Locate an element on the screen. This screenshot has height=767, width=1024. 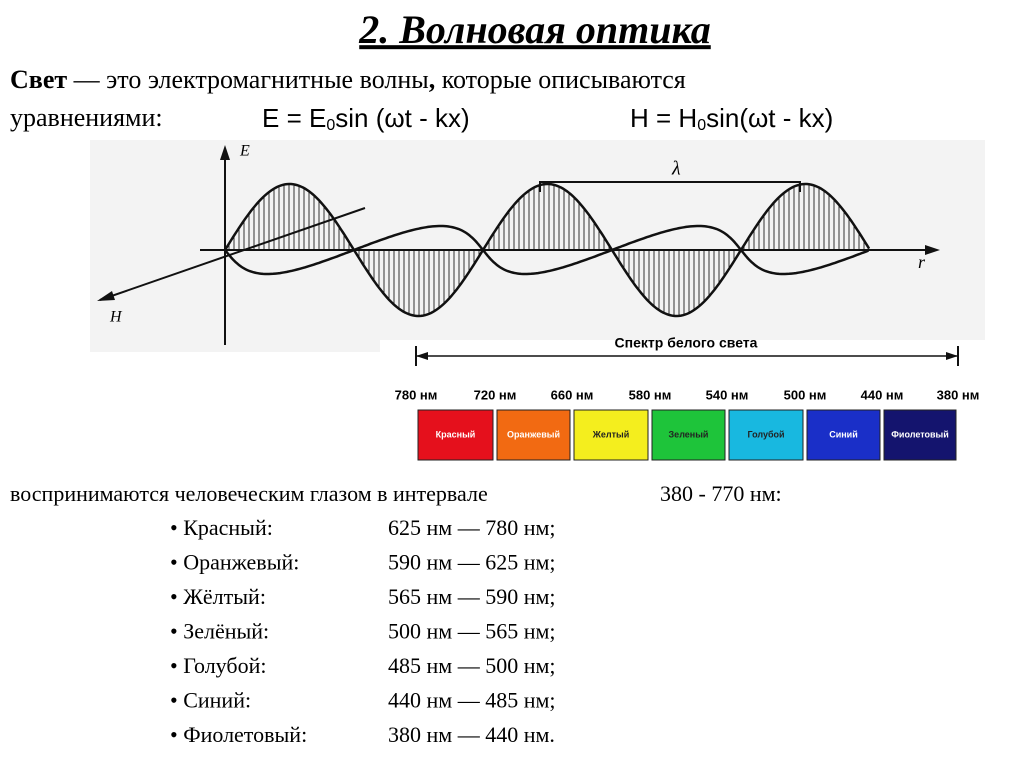
band-label: Красный is located at coordinates (456, 434).